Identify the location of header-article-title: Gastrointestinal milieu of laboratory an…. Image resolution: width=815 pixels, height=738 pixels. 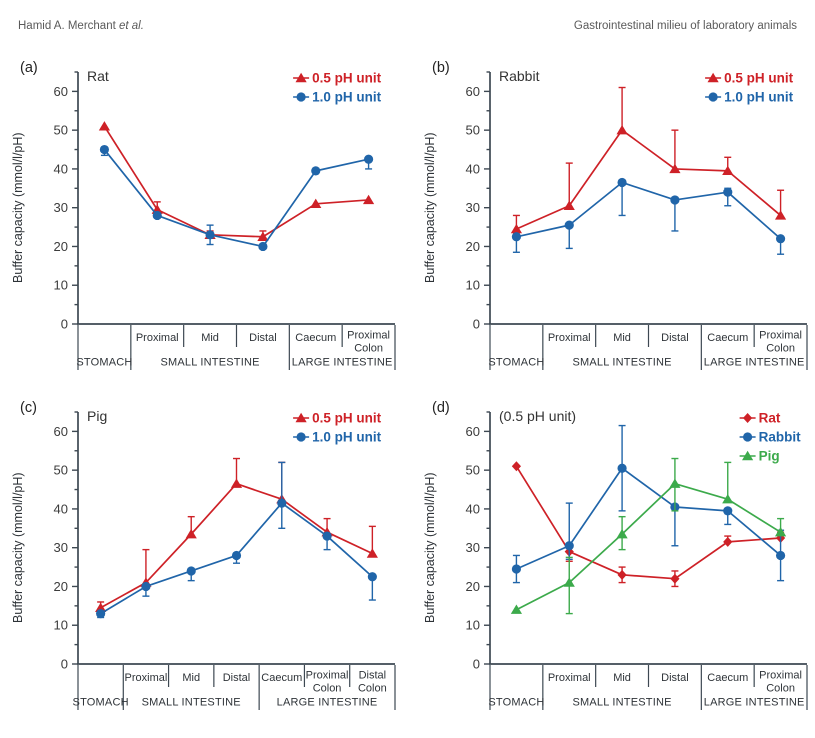
(685, 26).